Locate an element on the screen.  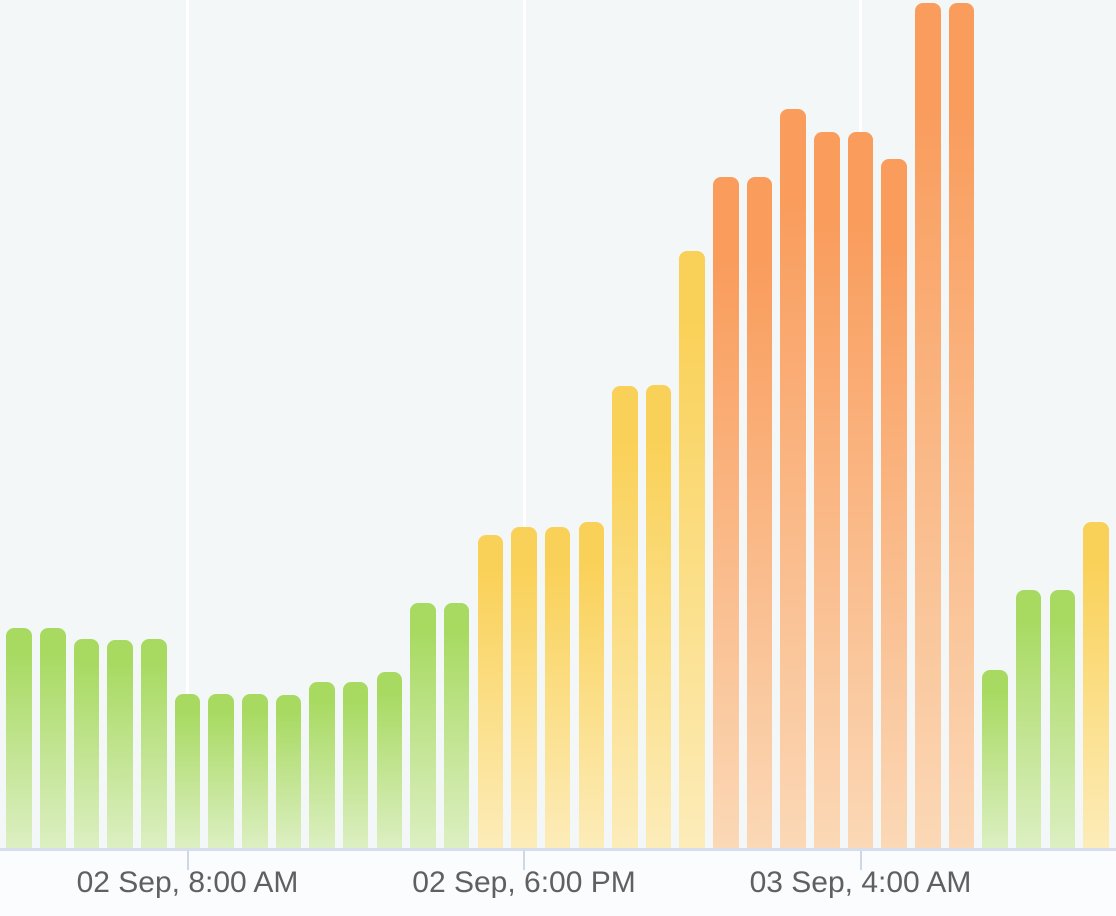
x-axis-line is located at coordinates (558, 849).